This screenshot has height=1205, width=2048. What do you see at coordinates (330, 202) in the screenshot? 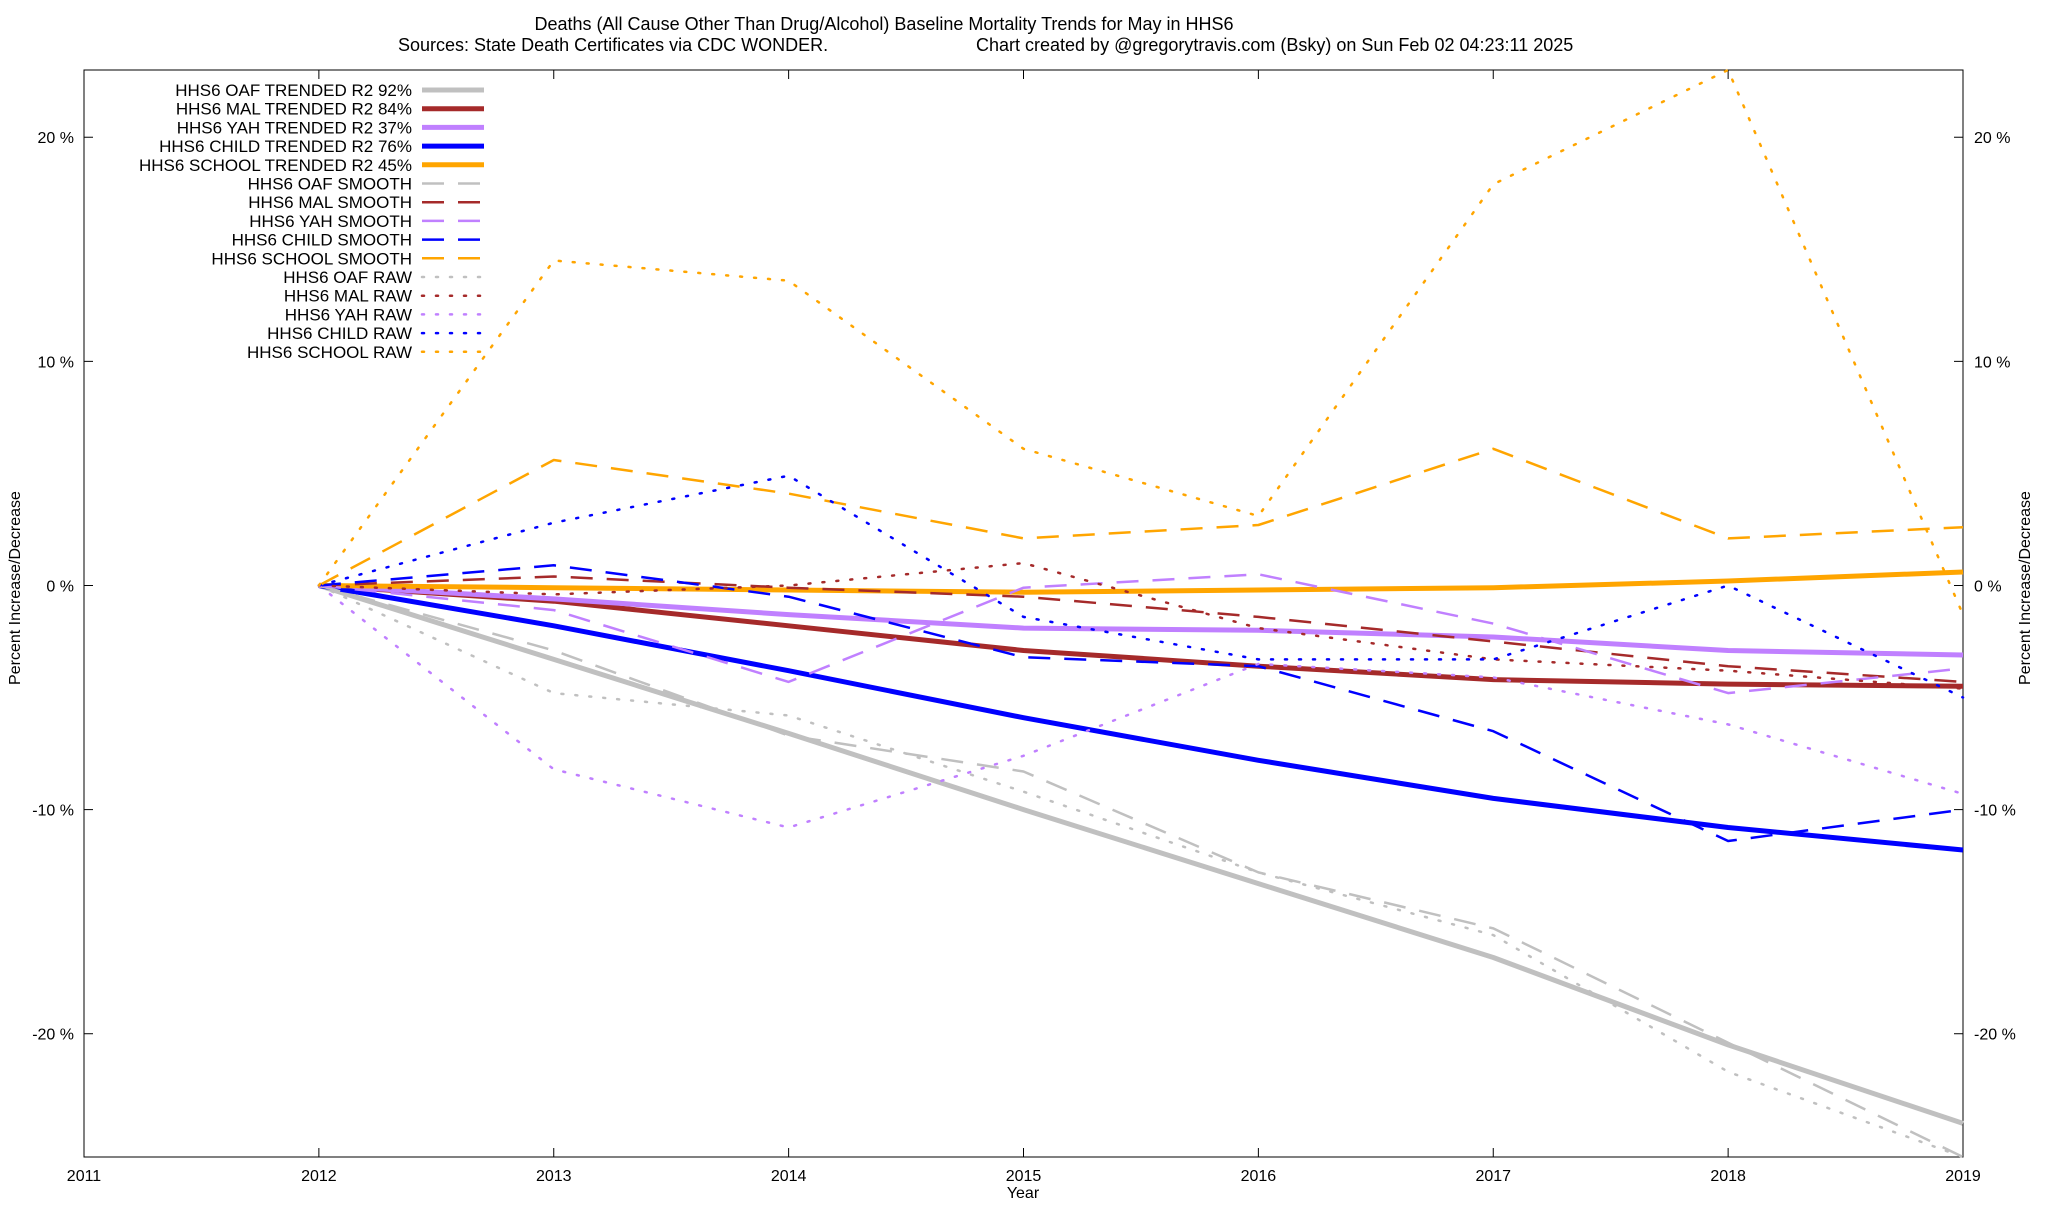
I see `legend-label: HHS6 MAL SMOOTH` at bounding box center [330, 202].